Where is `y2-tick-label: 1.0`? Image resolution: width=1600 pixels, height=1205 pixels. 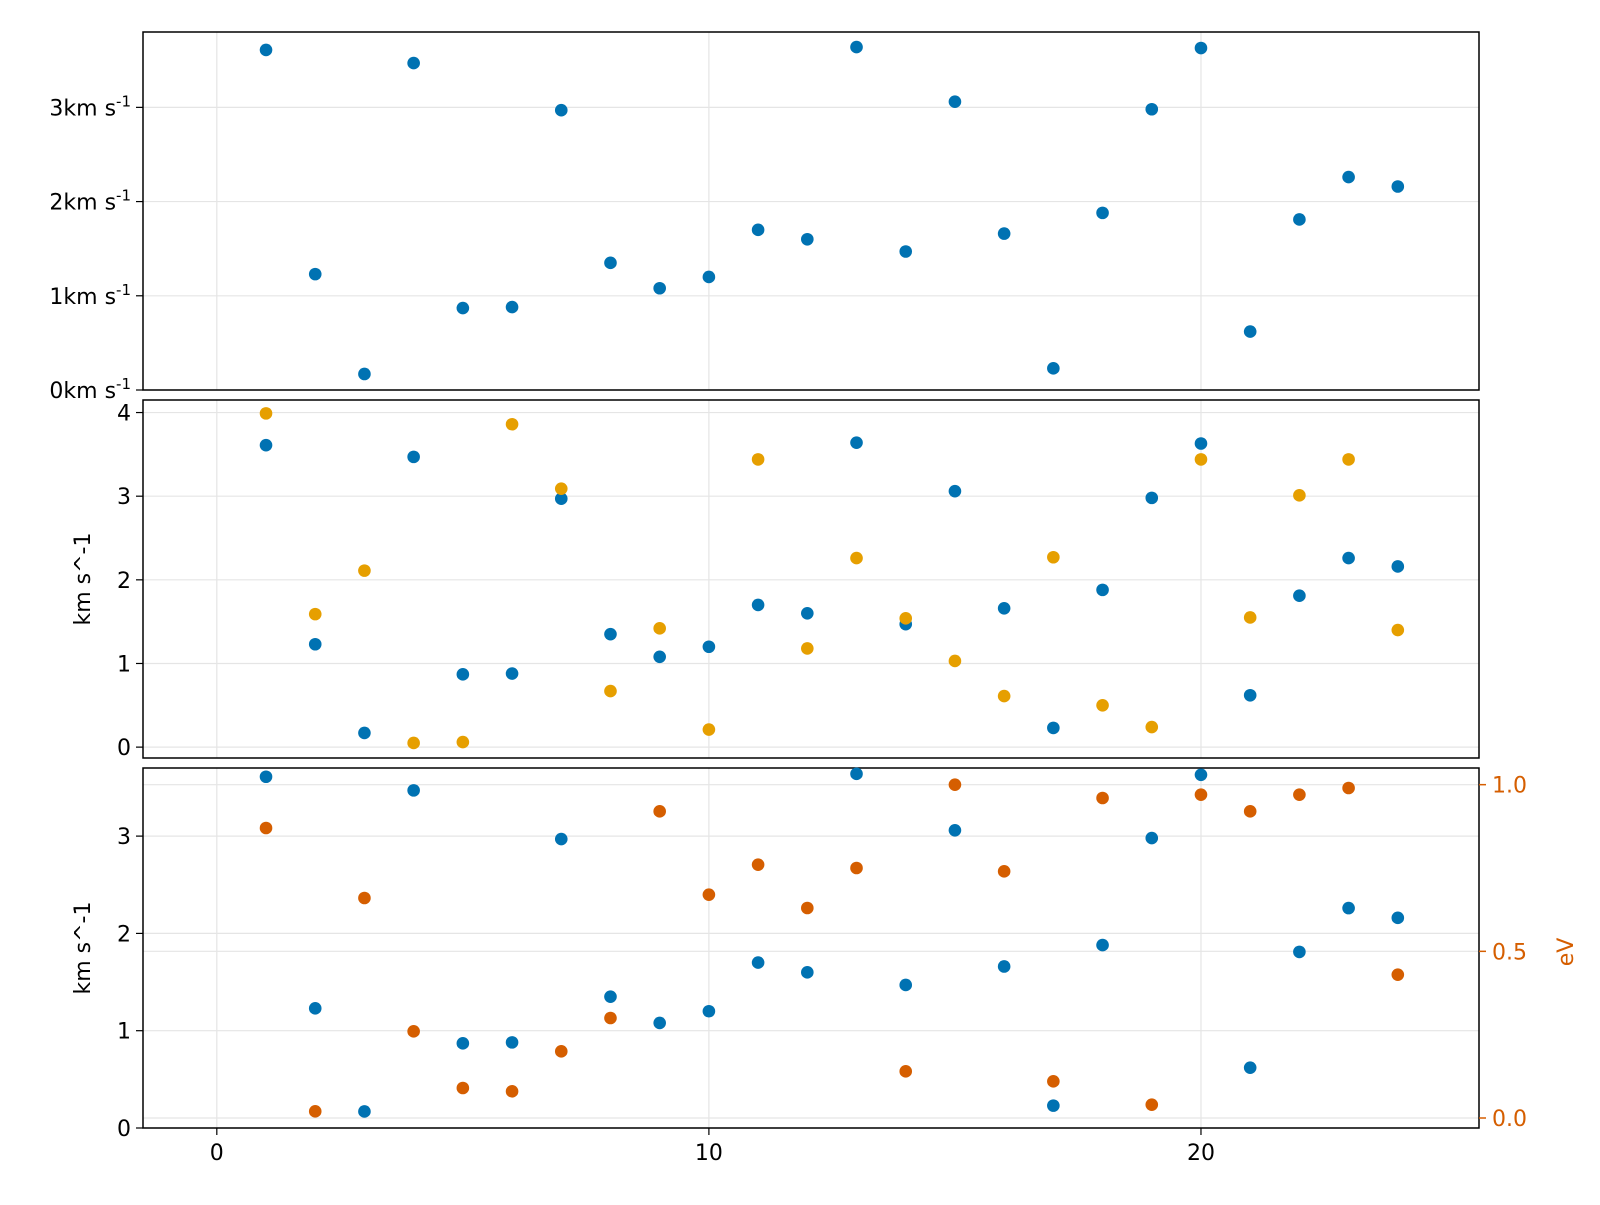 y2-tick-label: 1.0 is located at coordinates (1509, 786).